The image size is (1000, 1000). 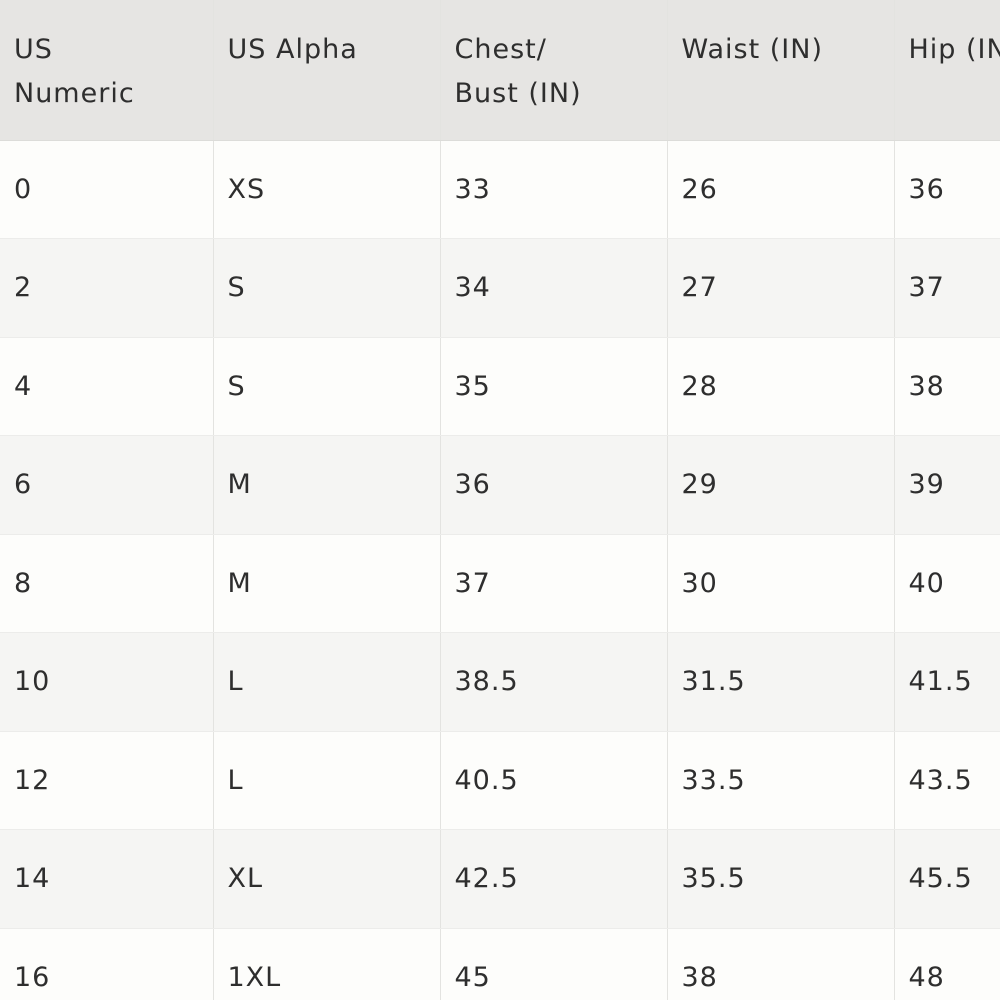 I want to click on table-cell: 26, so click(x=781, y=189).